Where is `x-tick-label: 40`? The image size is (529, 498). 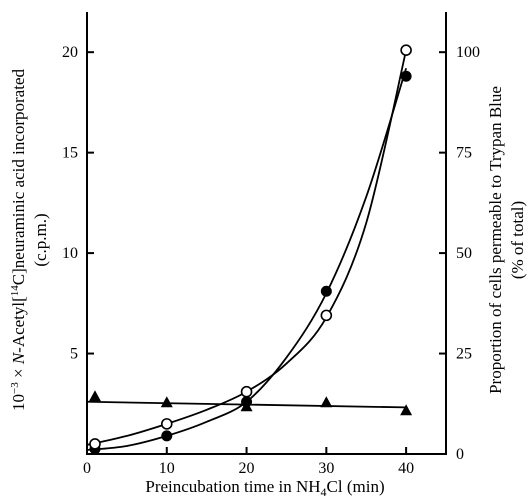
x-tick-label: 40 is located at coordinates (406, 468).